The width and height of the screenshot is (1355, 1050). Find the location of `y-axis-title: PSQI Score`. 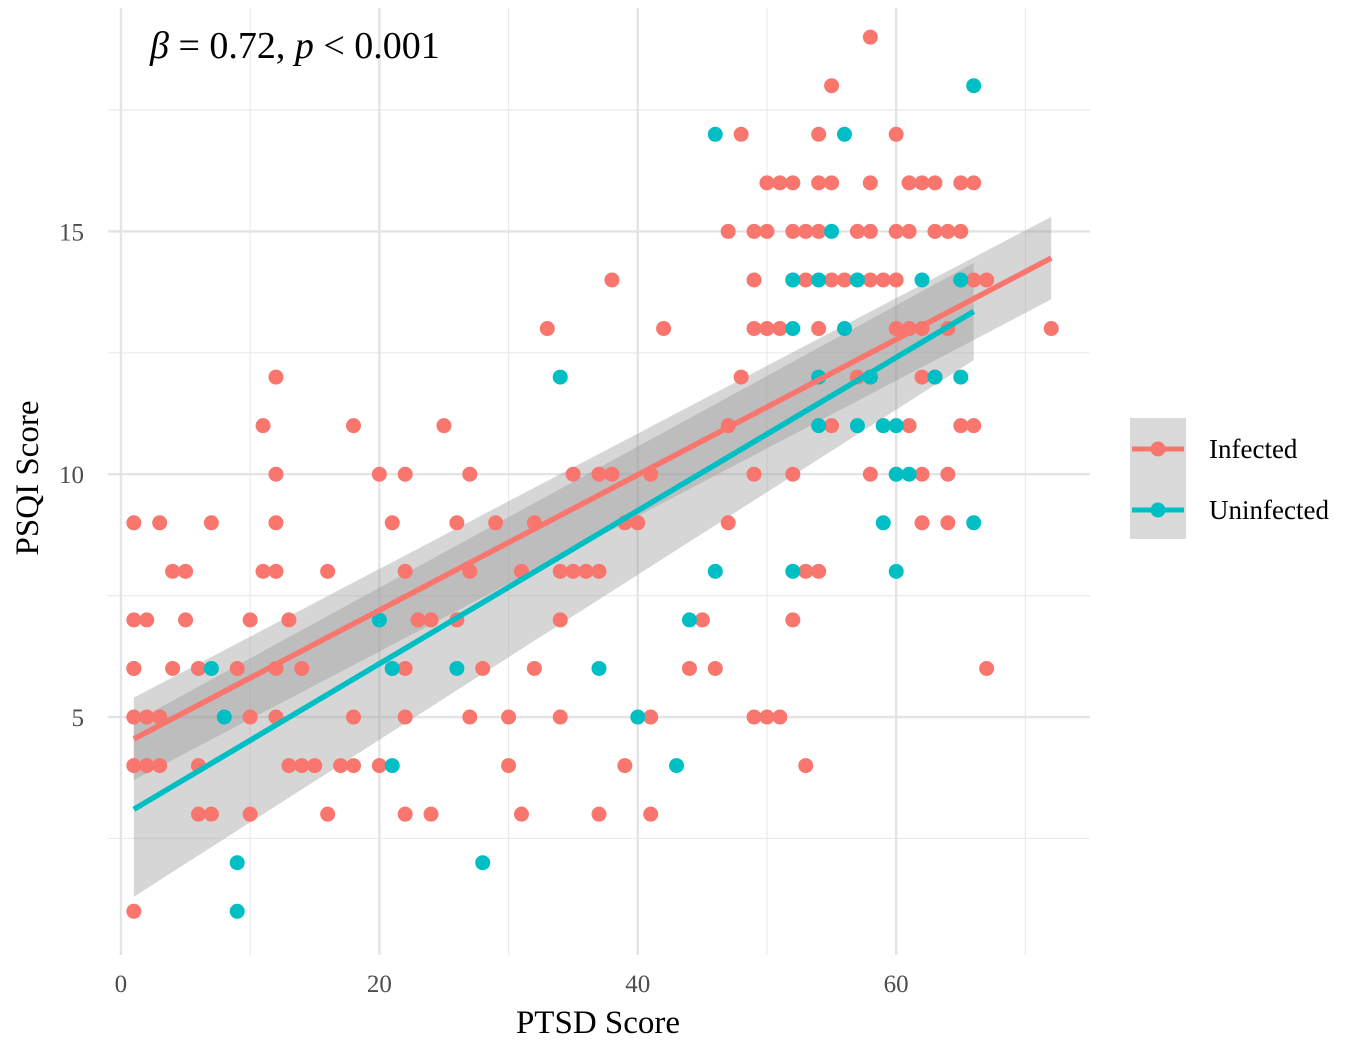

y-axis-title: PSQI Score is located at coordinates (28, 478).